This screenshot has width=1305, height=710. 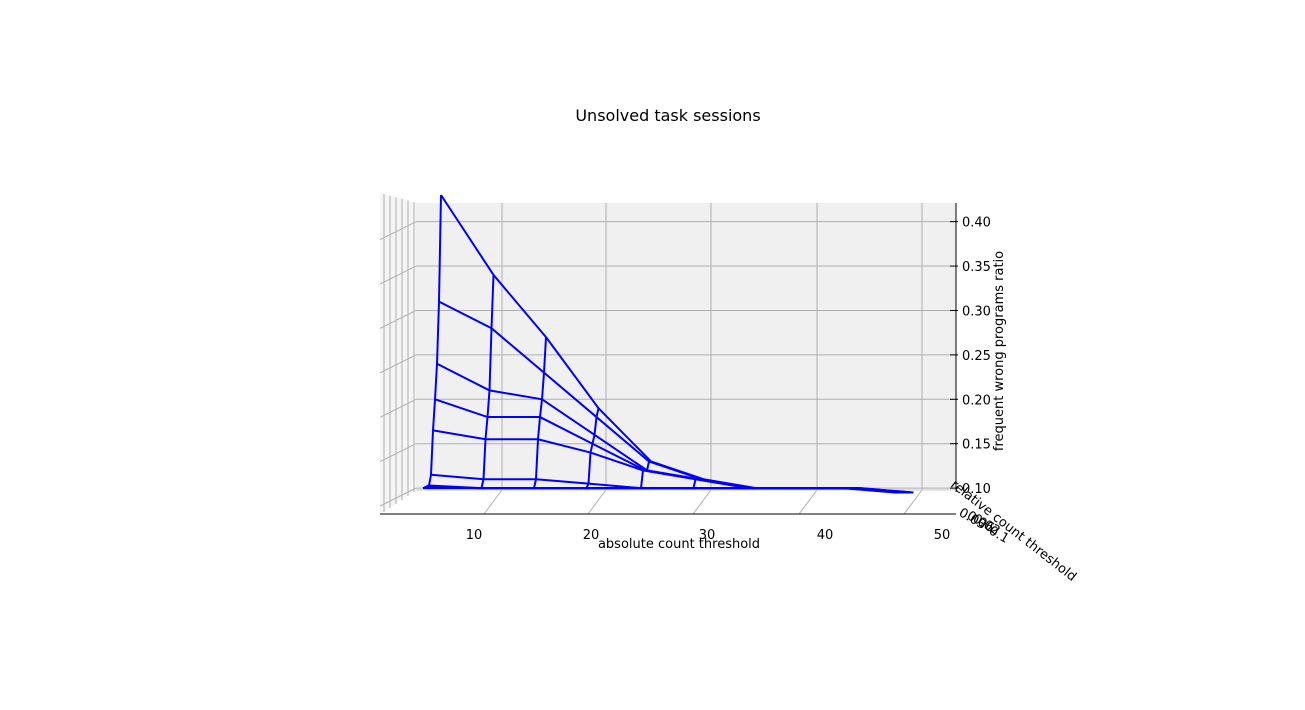 I want to click on x-tick-label: 50, so click(x=942, y=535).